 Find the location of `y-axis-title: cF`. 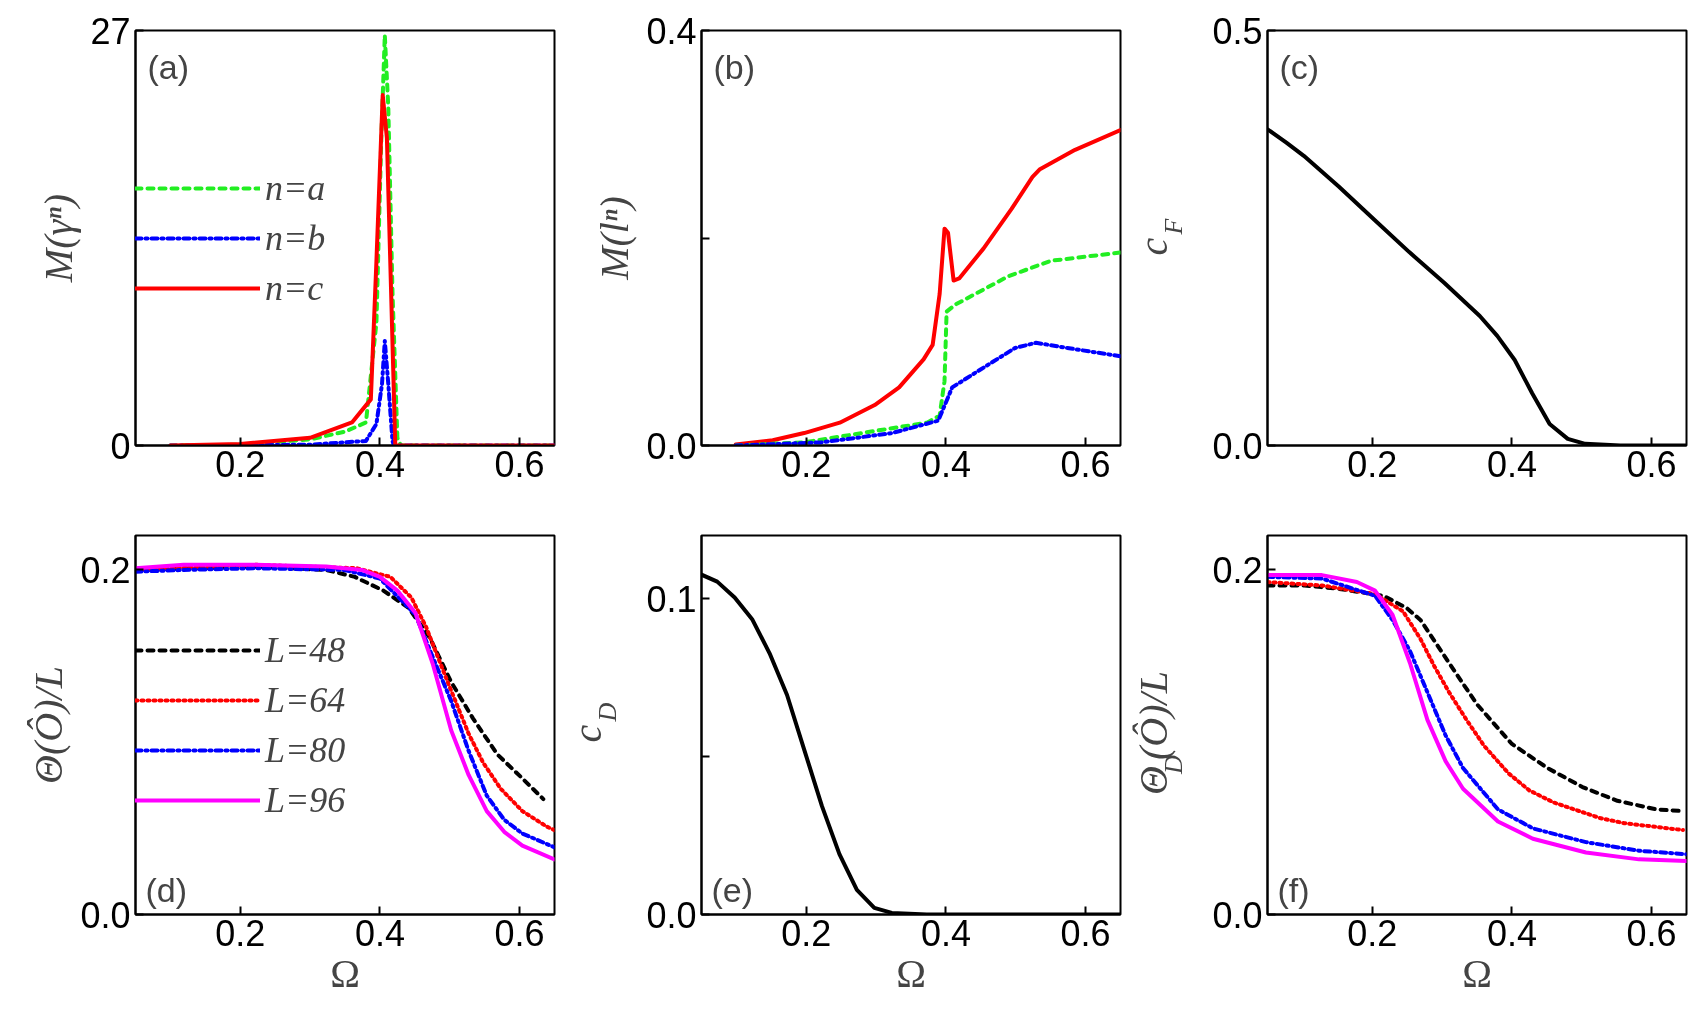

y-axis-title: cF is located at coordinates (1159, 236).